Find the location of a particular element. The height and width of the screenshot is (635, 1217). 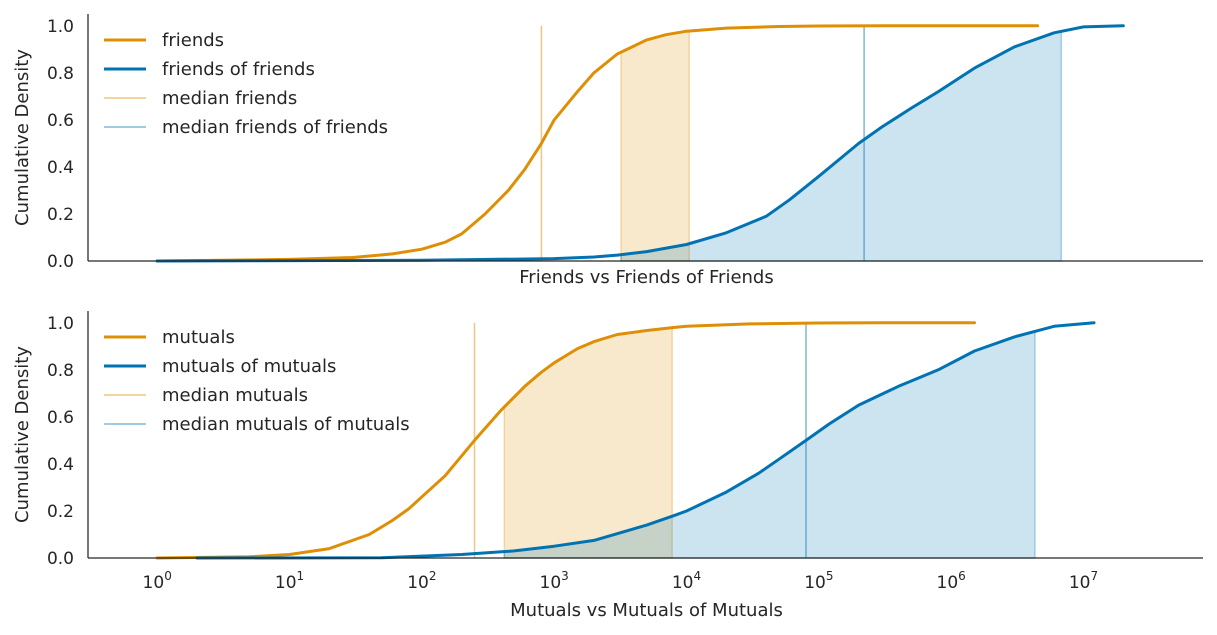

legend-label-friends: friends is located at coordinates (193, 40).